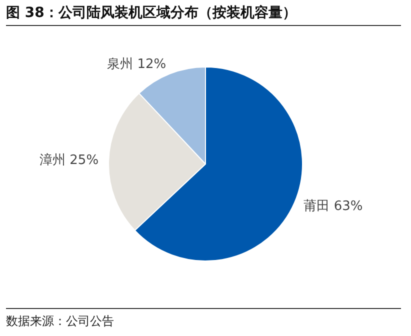  I want to click on source-note: 数据来源：公司公告, so click(60, 321).